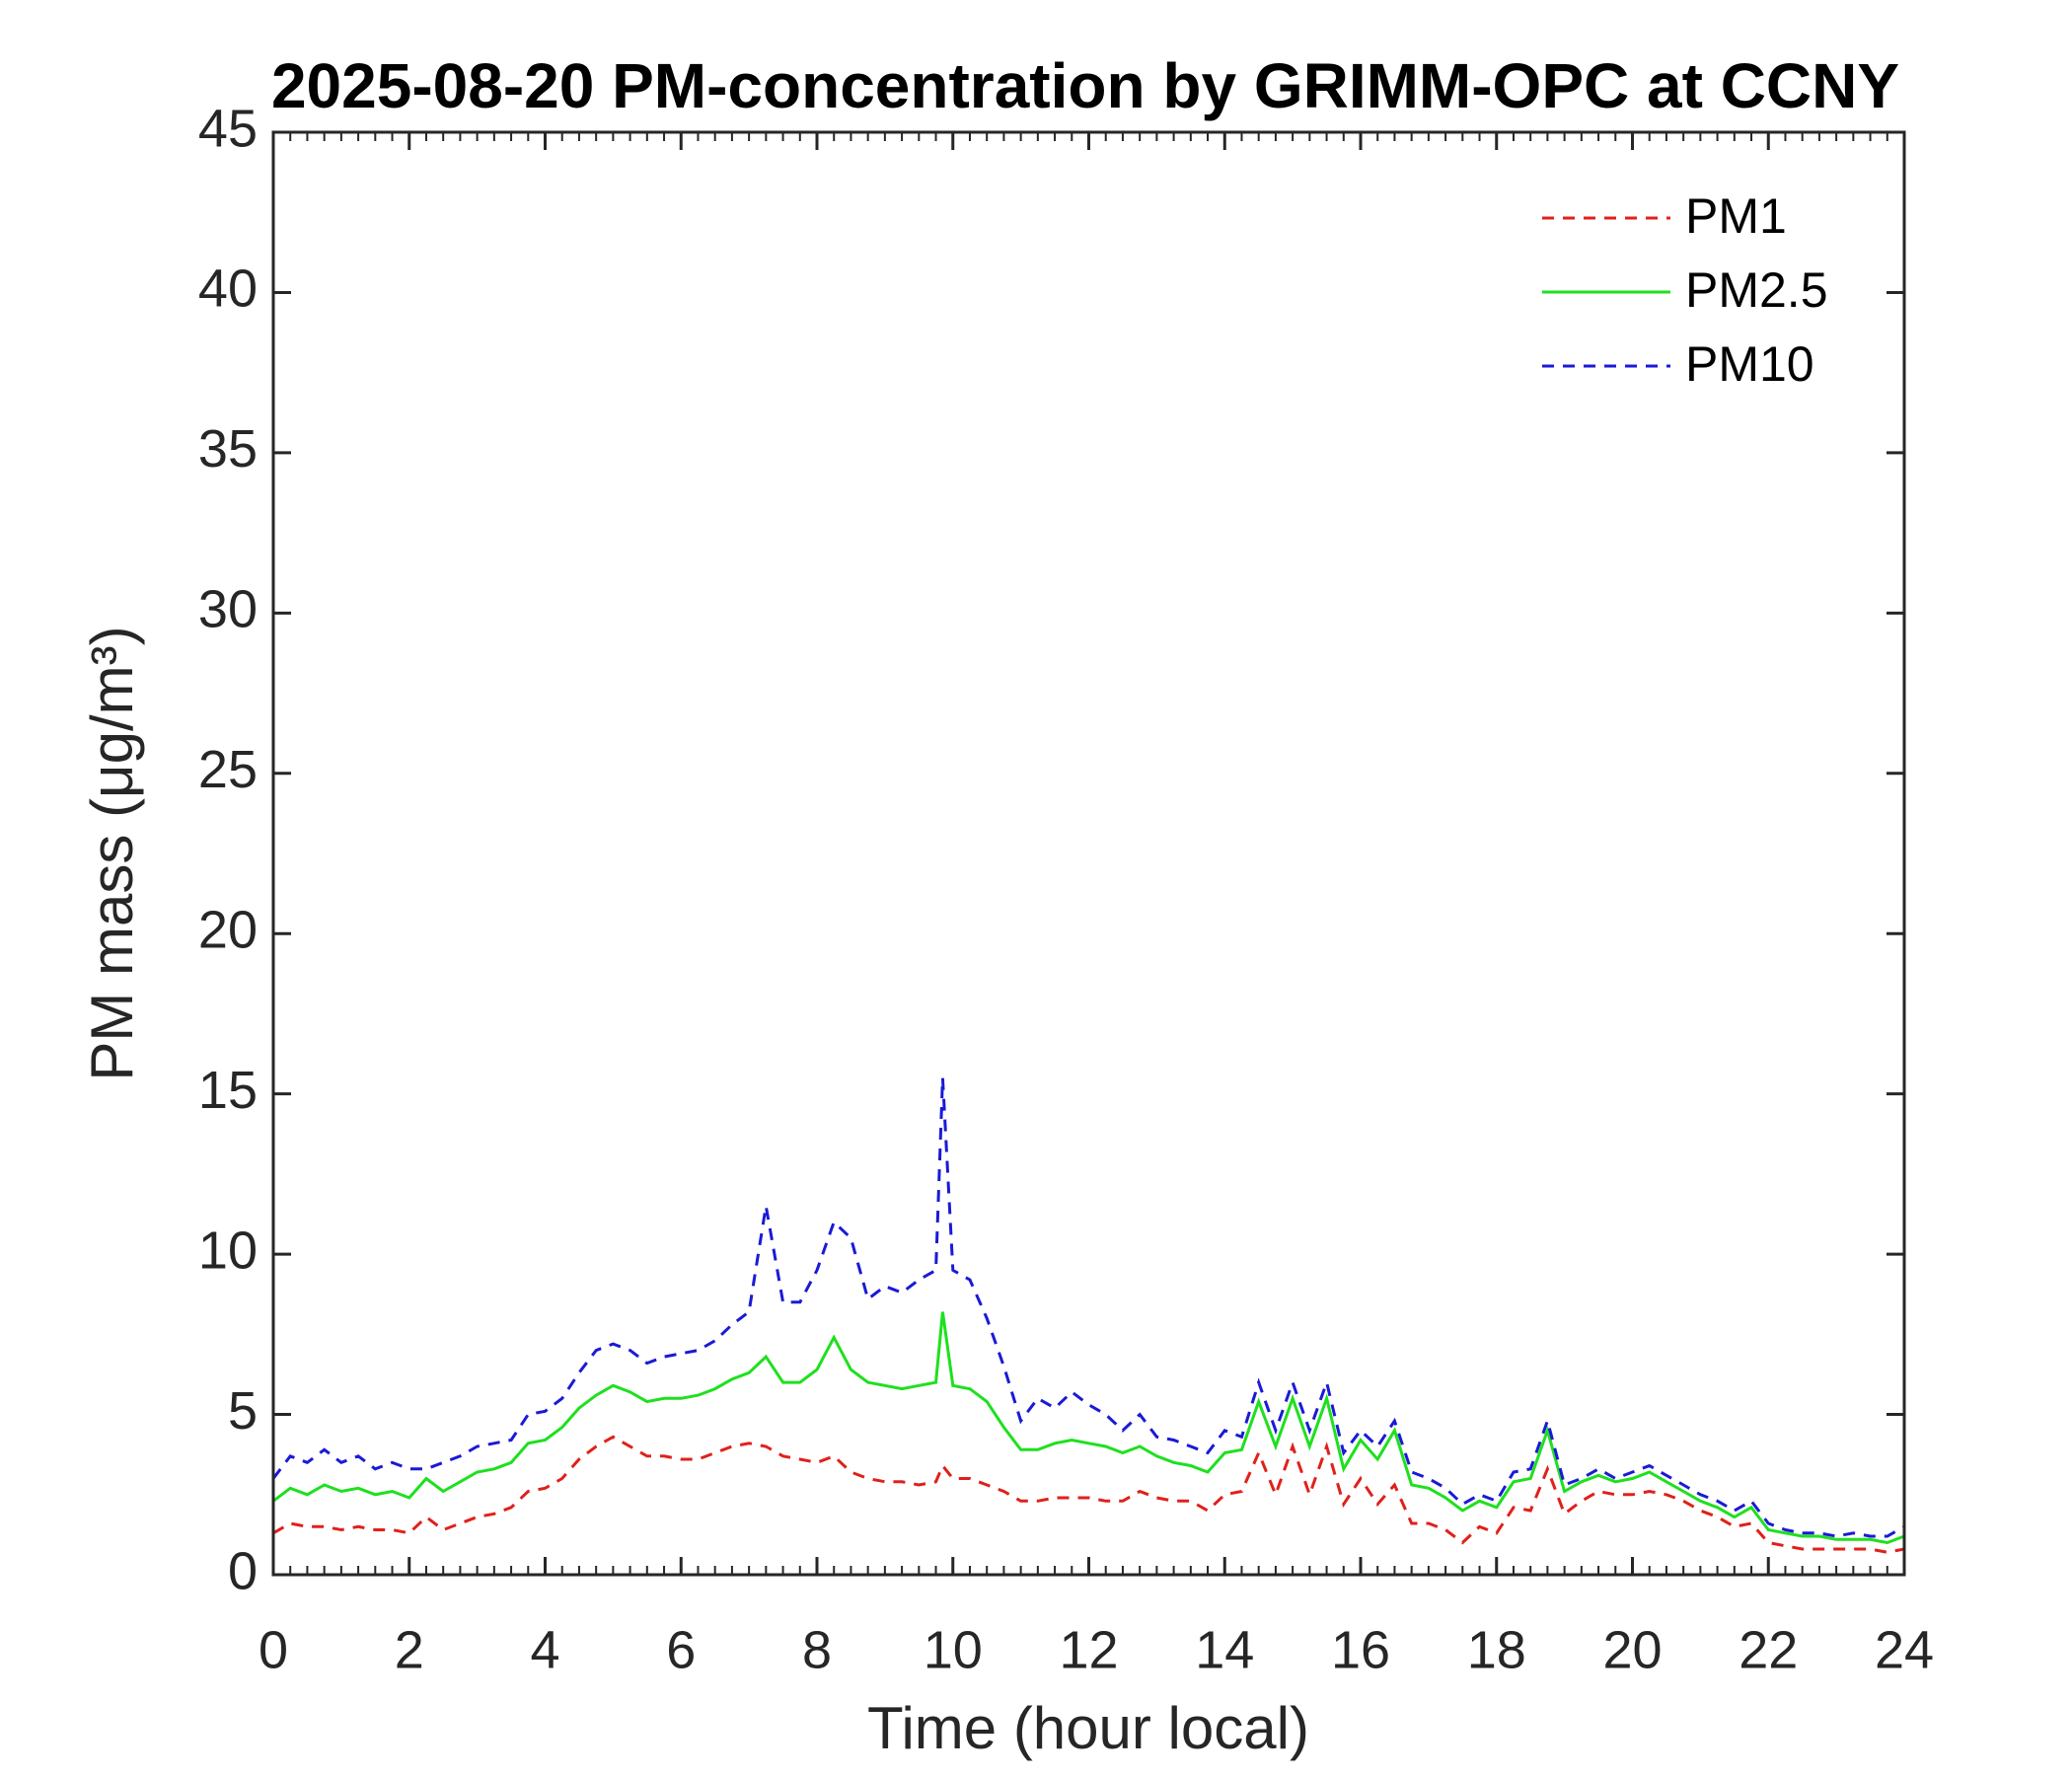  I want to click on legend-label: PM10, so click(1750, 364).